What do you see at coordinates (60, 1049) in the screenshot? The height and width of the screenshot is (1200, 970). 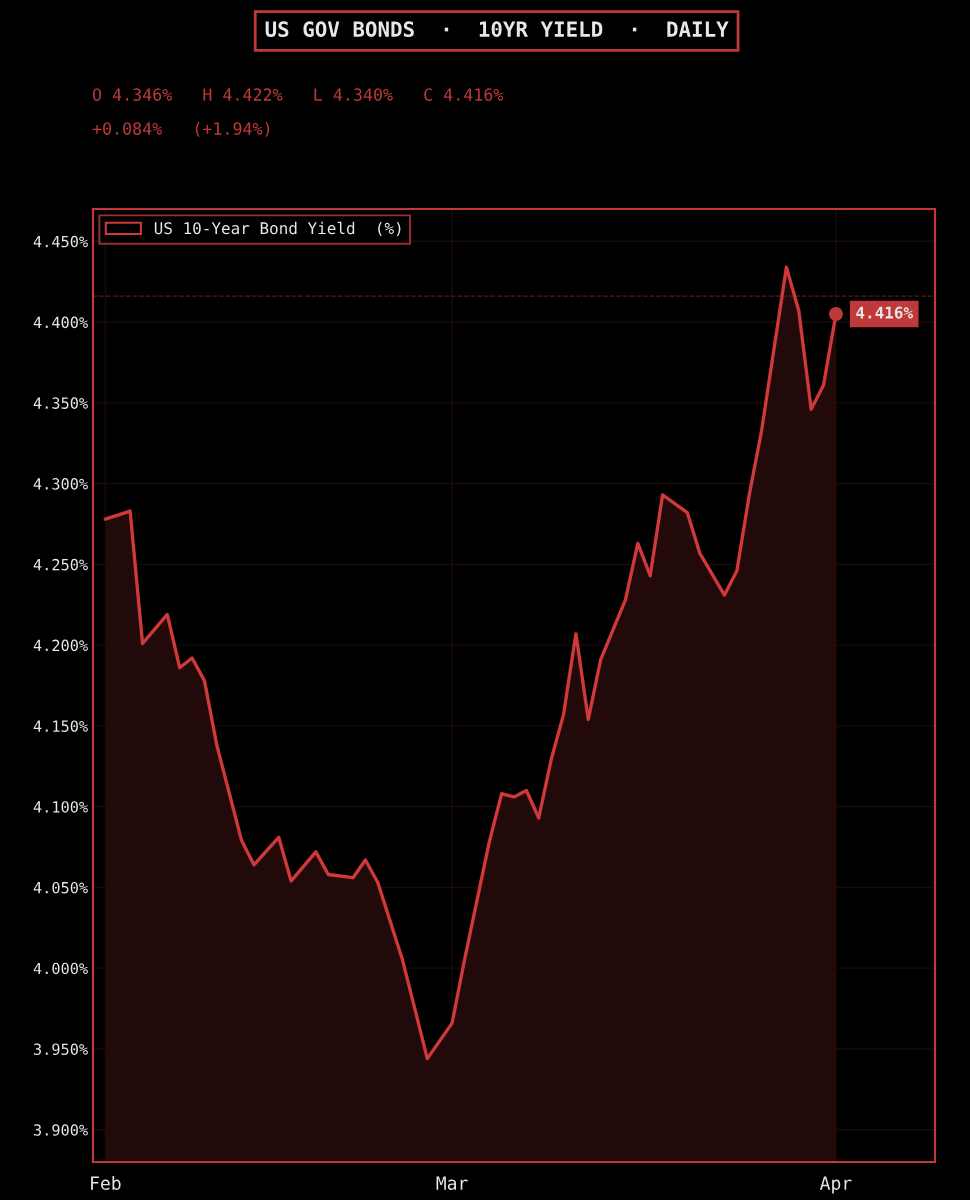 I see `y-tick-label: 3.950%` at bounding box center [60, 1049].